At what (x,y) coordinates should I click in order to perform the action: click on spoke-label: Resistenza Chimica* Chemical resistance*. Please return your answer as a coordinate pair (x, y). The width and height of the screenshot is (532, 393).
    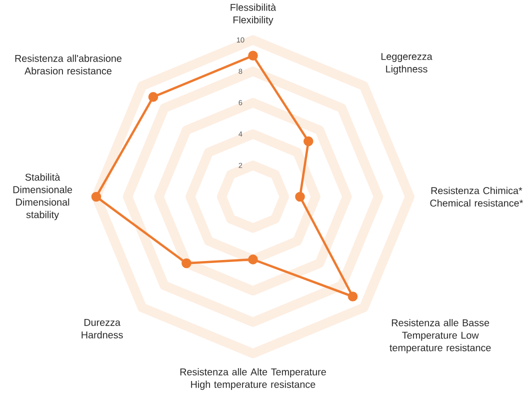
    Looking at the image, I should click on (477, 196).